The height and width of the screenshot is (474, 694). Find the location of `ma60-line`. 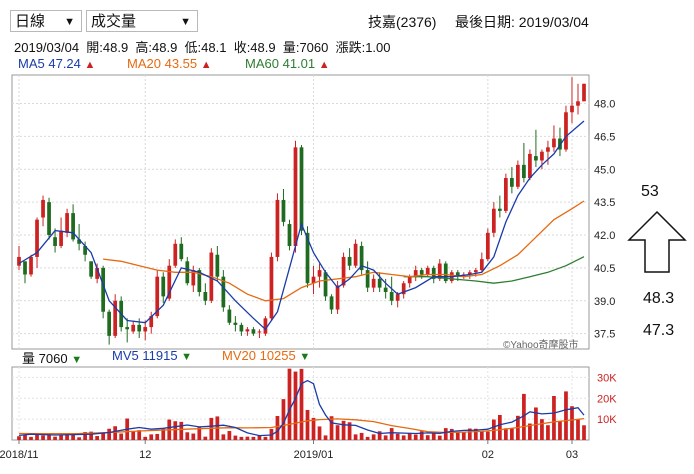

ma60-line is located at coordinates (494, 270).